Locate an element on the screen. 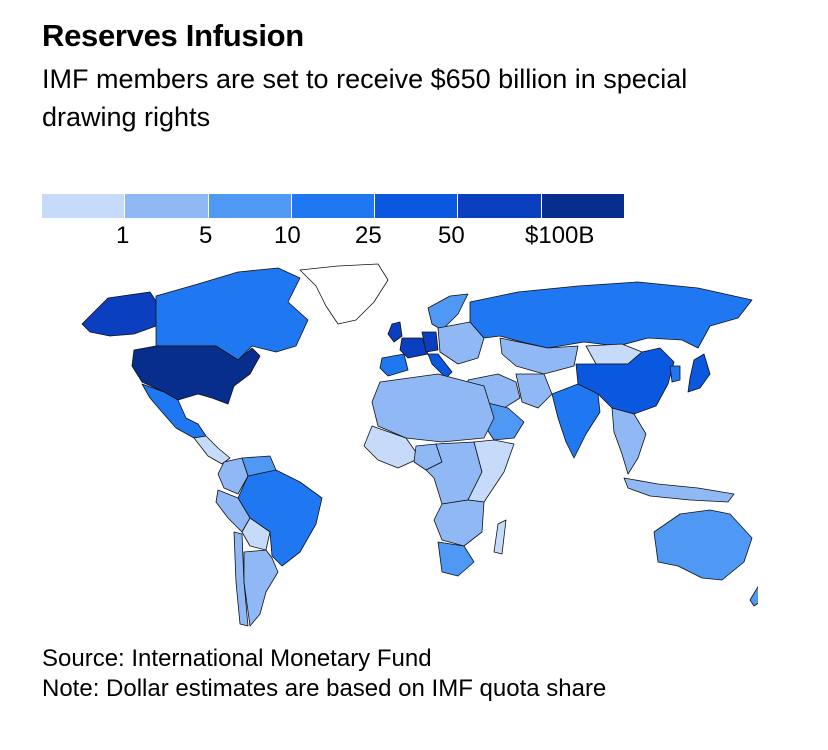 The width and height of the screenshot is (828, 750). legend-tick: 5 is located at coordinates (206, 235).